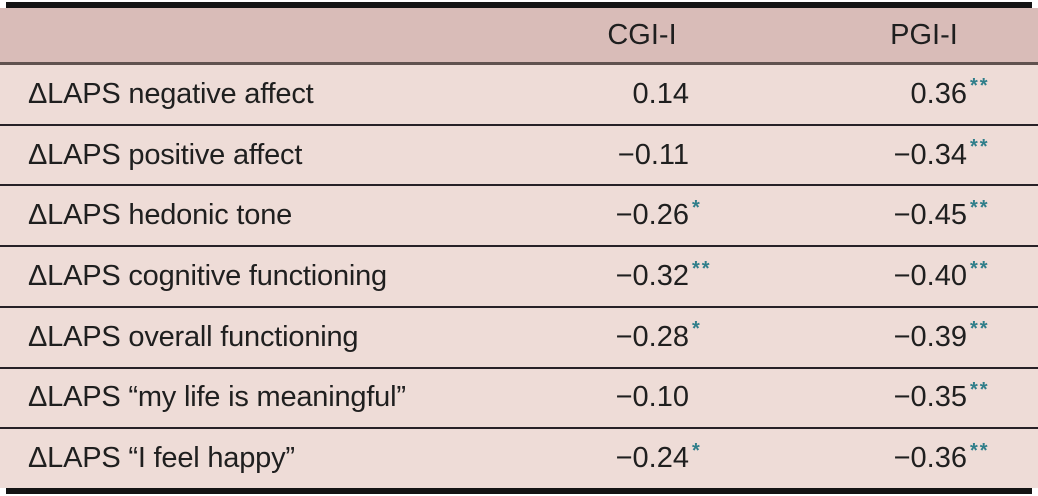  Describe the element at coordinates (652, 215) in the screenshot. I see `cgi-value: −0.26` at that location.